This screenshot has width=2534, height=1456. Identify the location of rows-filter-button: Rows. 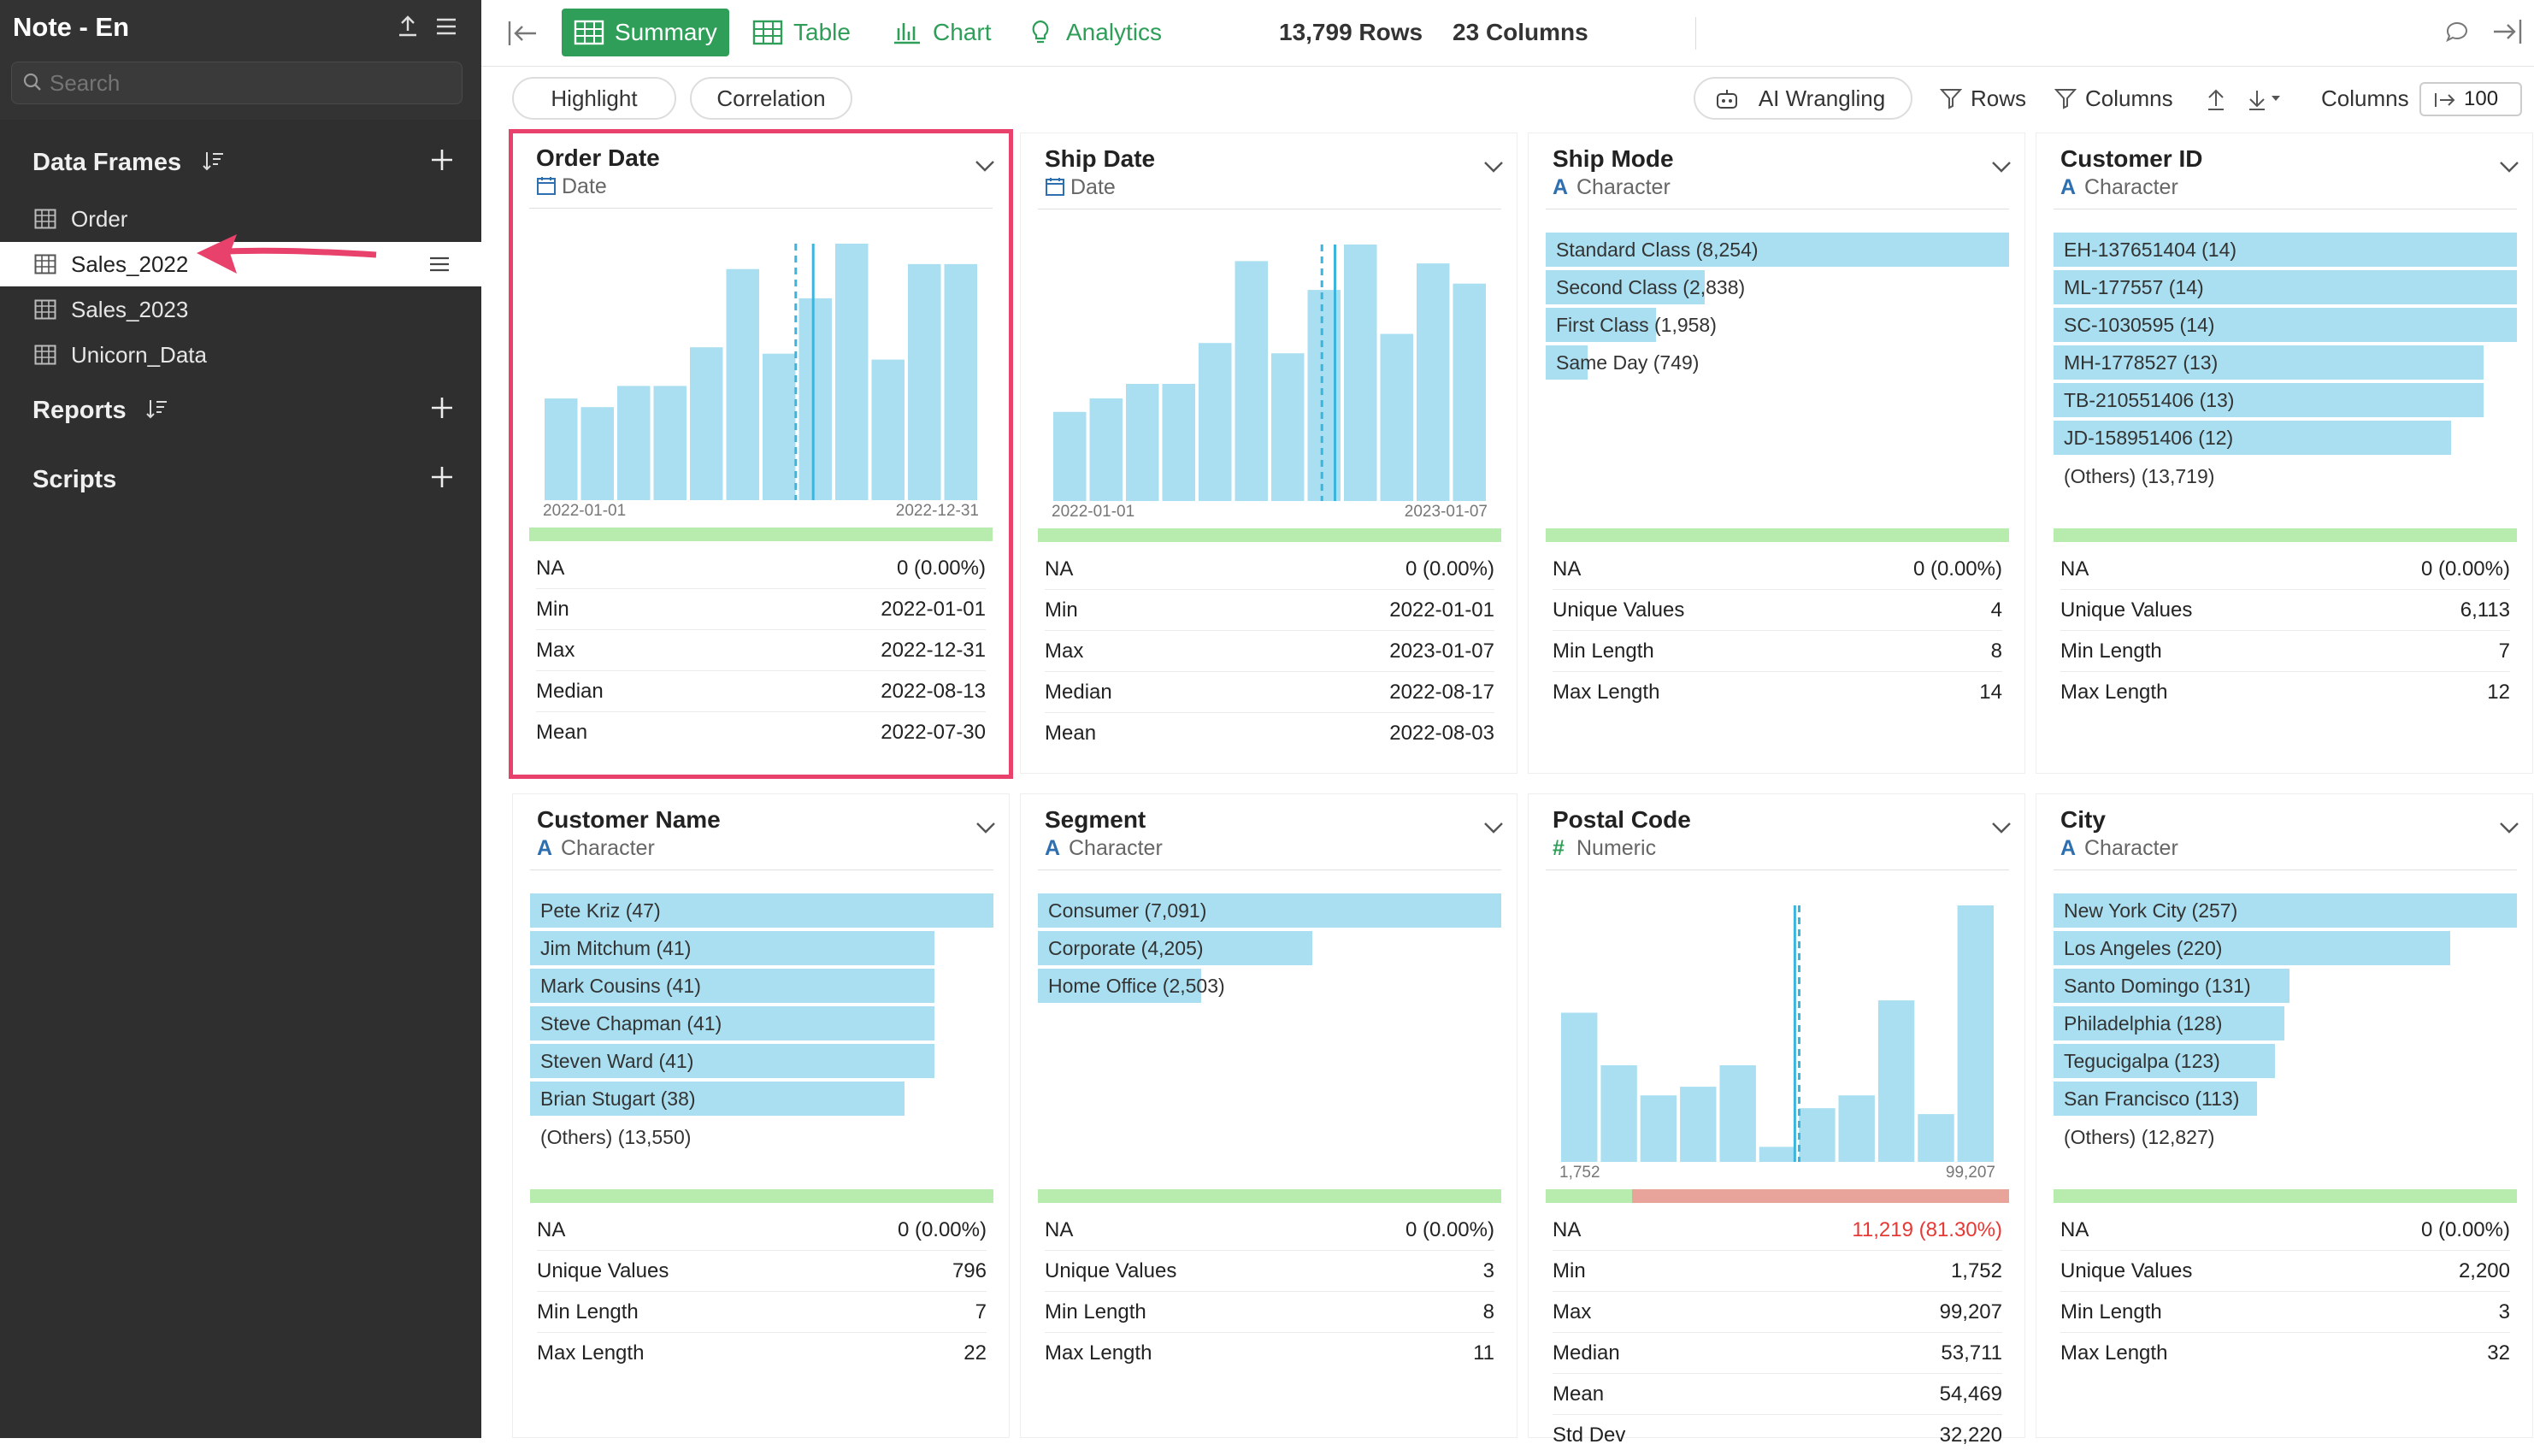
(1983, 98).